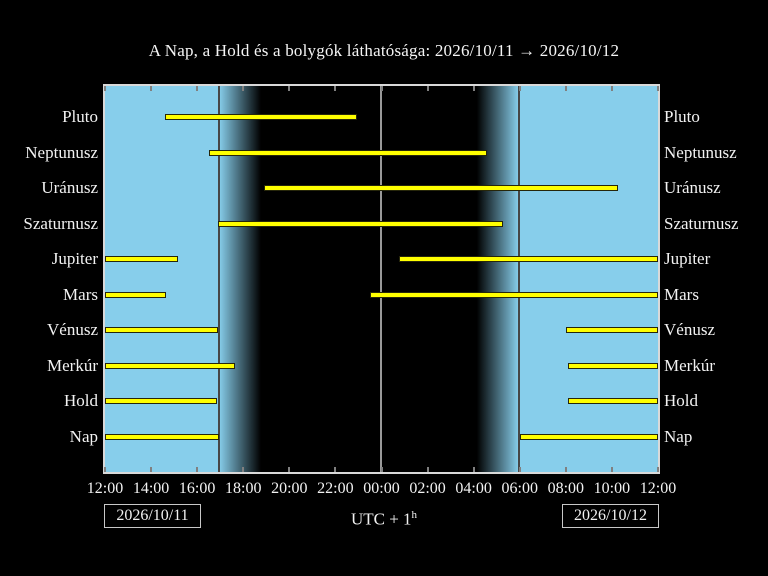  I want to click on row-label-right: Nap, so click(678, 436).